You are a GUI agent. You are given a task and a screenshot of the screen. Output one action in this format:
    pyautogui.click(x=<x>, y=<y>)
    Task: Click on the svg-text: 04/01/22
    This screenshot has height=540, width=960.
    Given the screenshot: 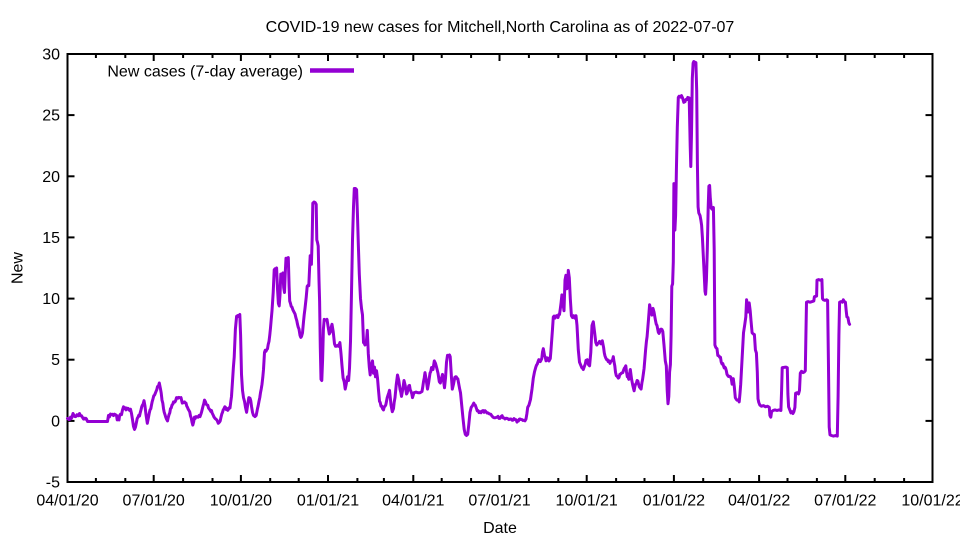 What is the action you would take?
    pyautogui.click(x=759, y=501)
    